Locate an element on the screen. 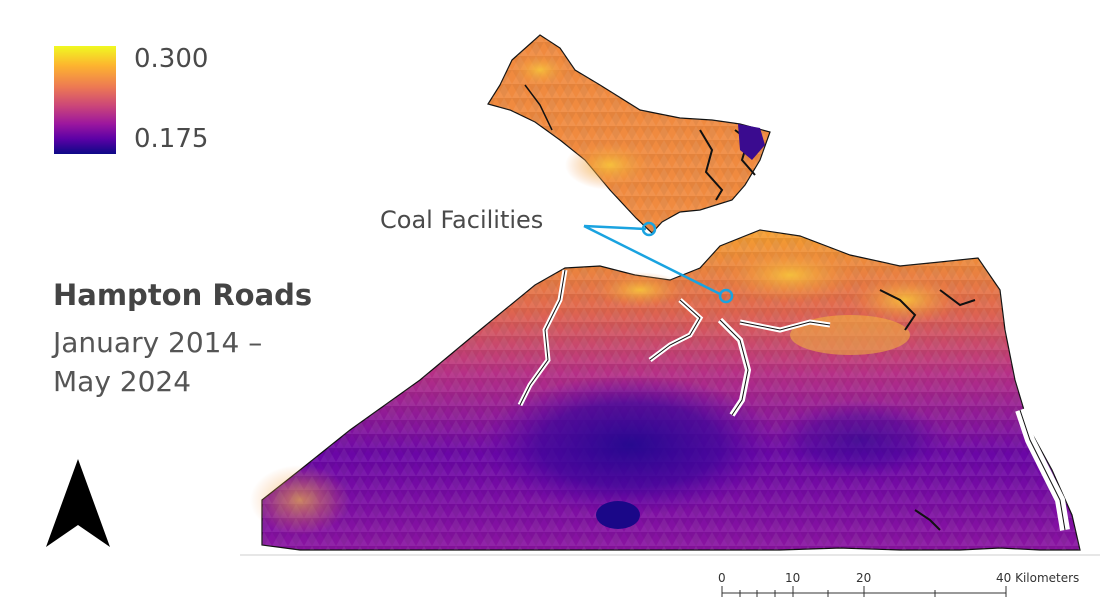 The height and width of the screenshot is (607, 1100). legend-max-label: 0.300 is located at coordinates (171, 59).